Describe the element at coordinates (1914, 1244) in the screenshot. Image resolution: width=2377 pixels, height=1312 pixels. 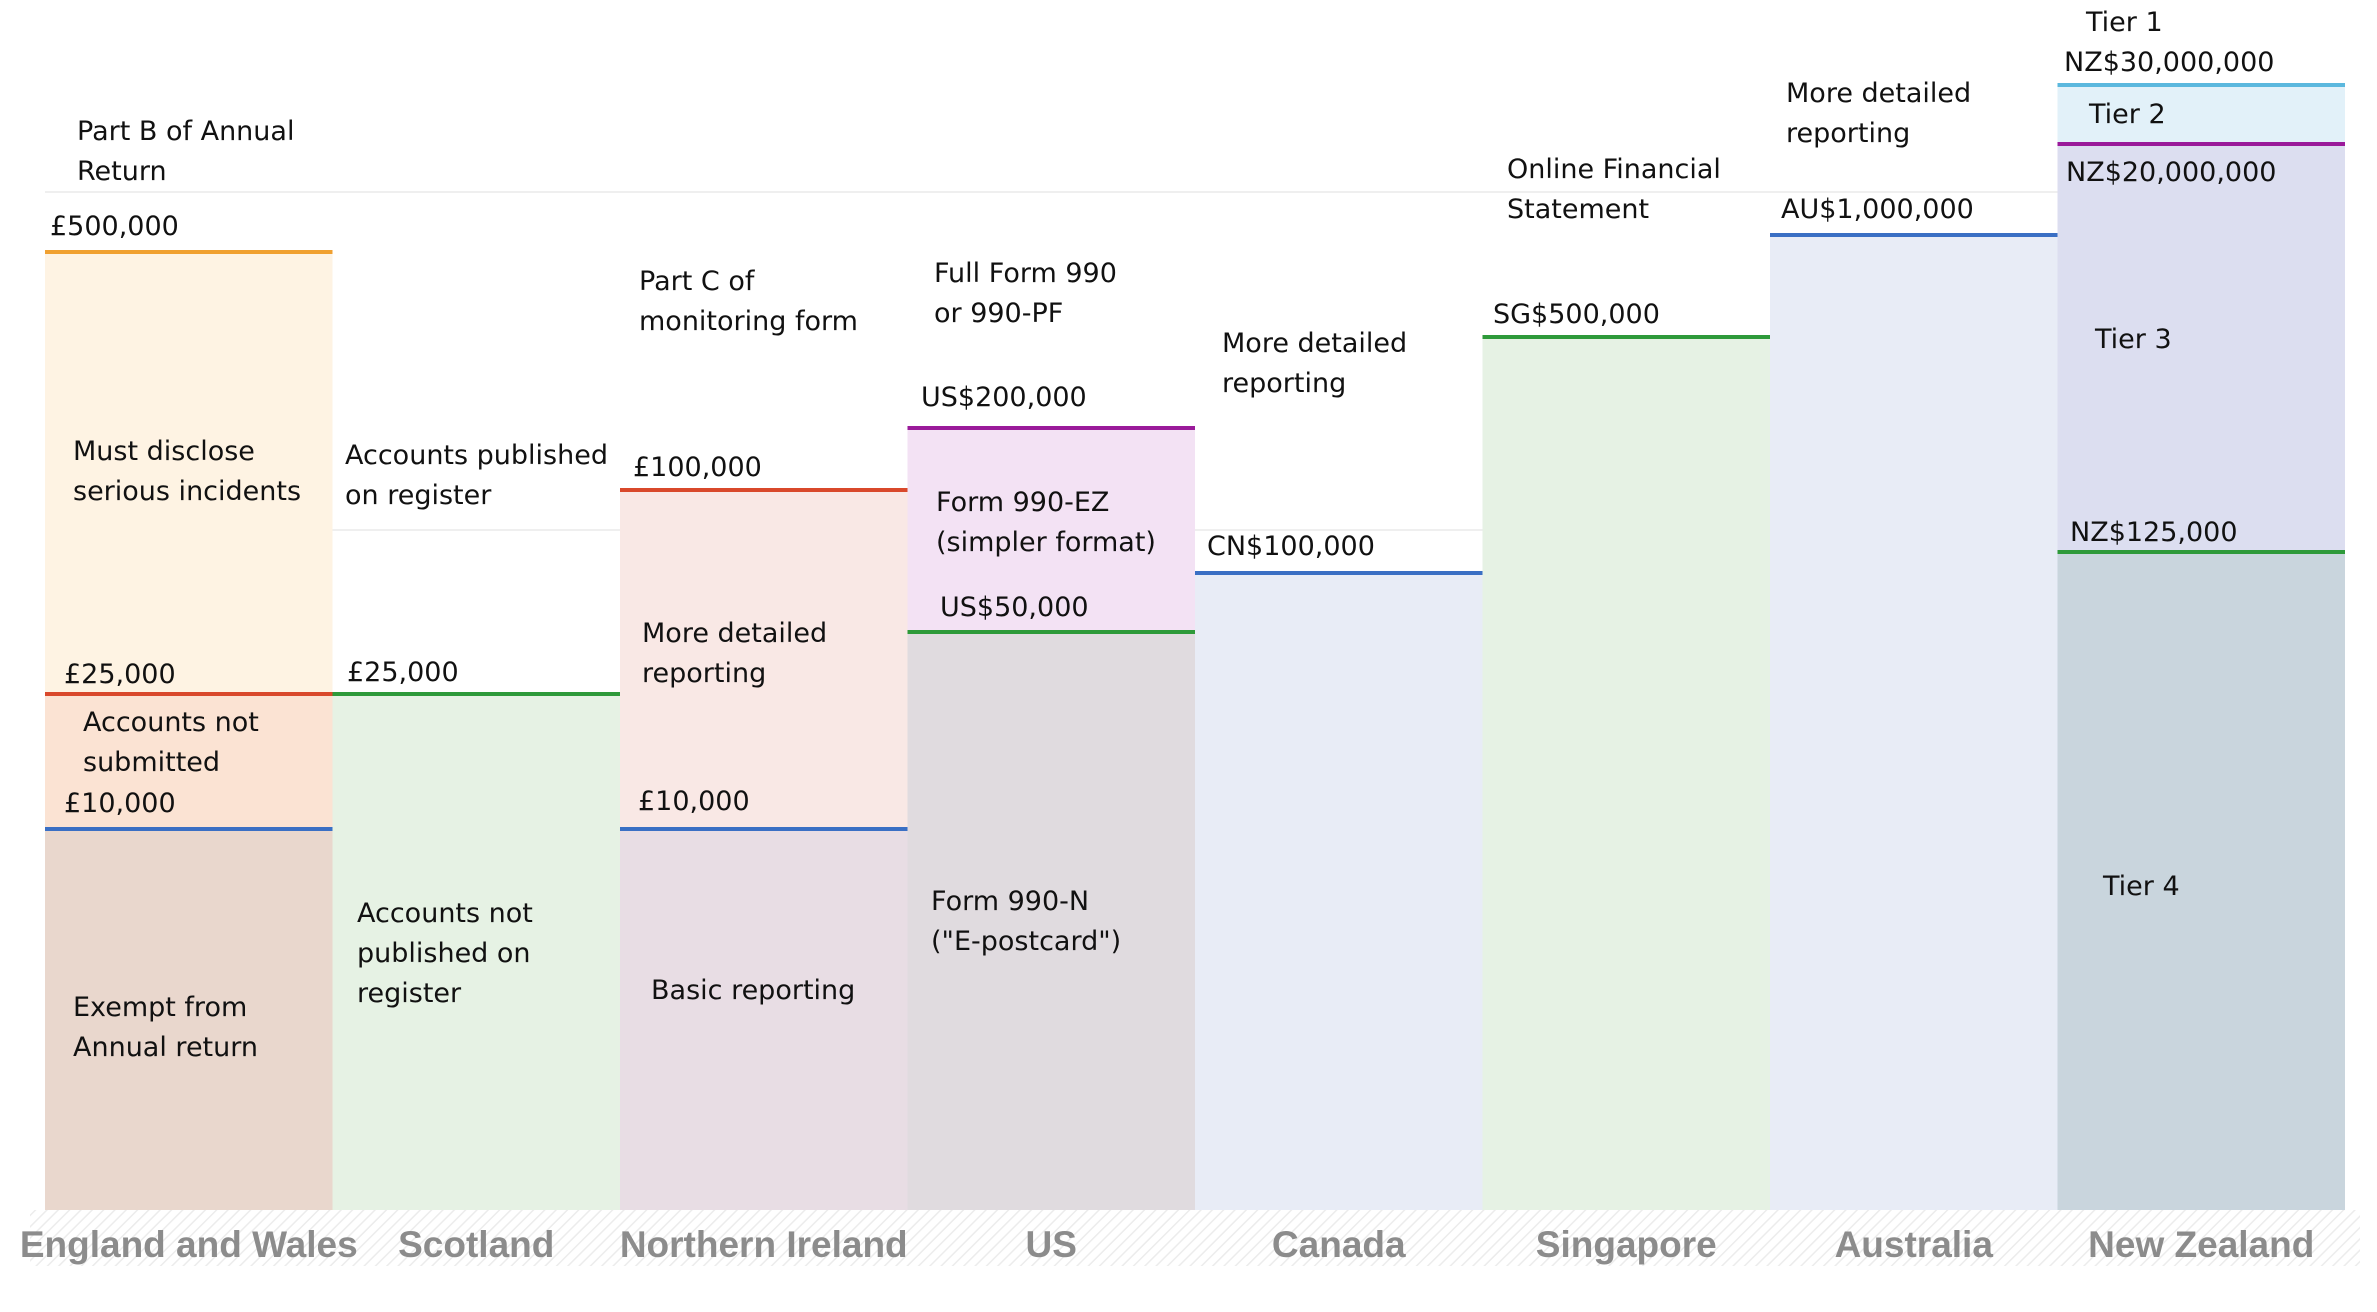
I see `category-label: Australia` at that location.